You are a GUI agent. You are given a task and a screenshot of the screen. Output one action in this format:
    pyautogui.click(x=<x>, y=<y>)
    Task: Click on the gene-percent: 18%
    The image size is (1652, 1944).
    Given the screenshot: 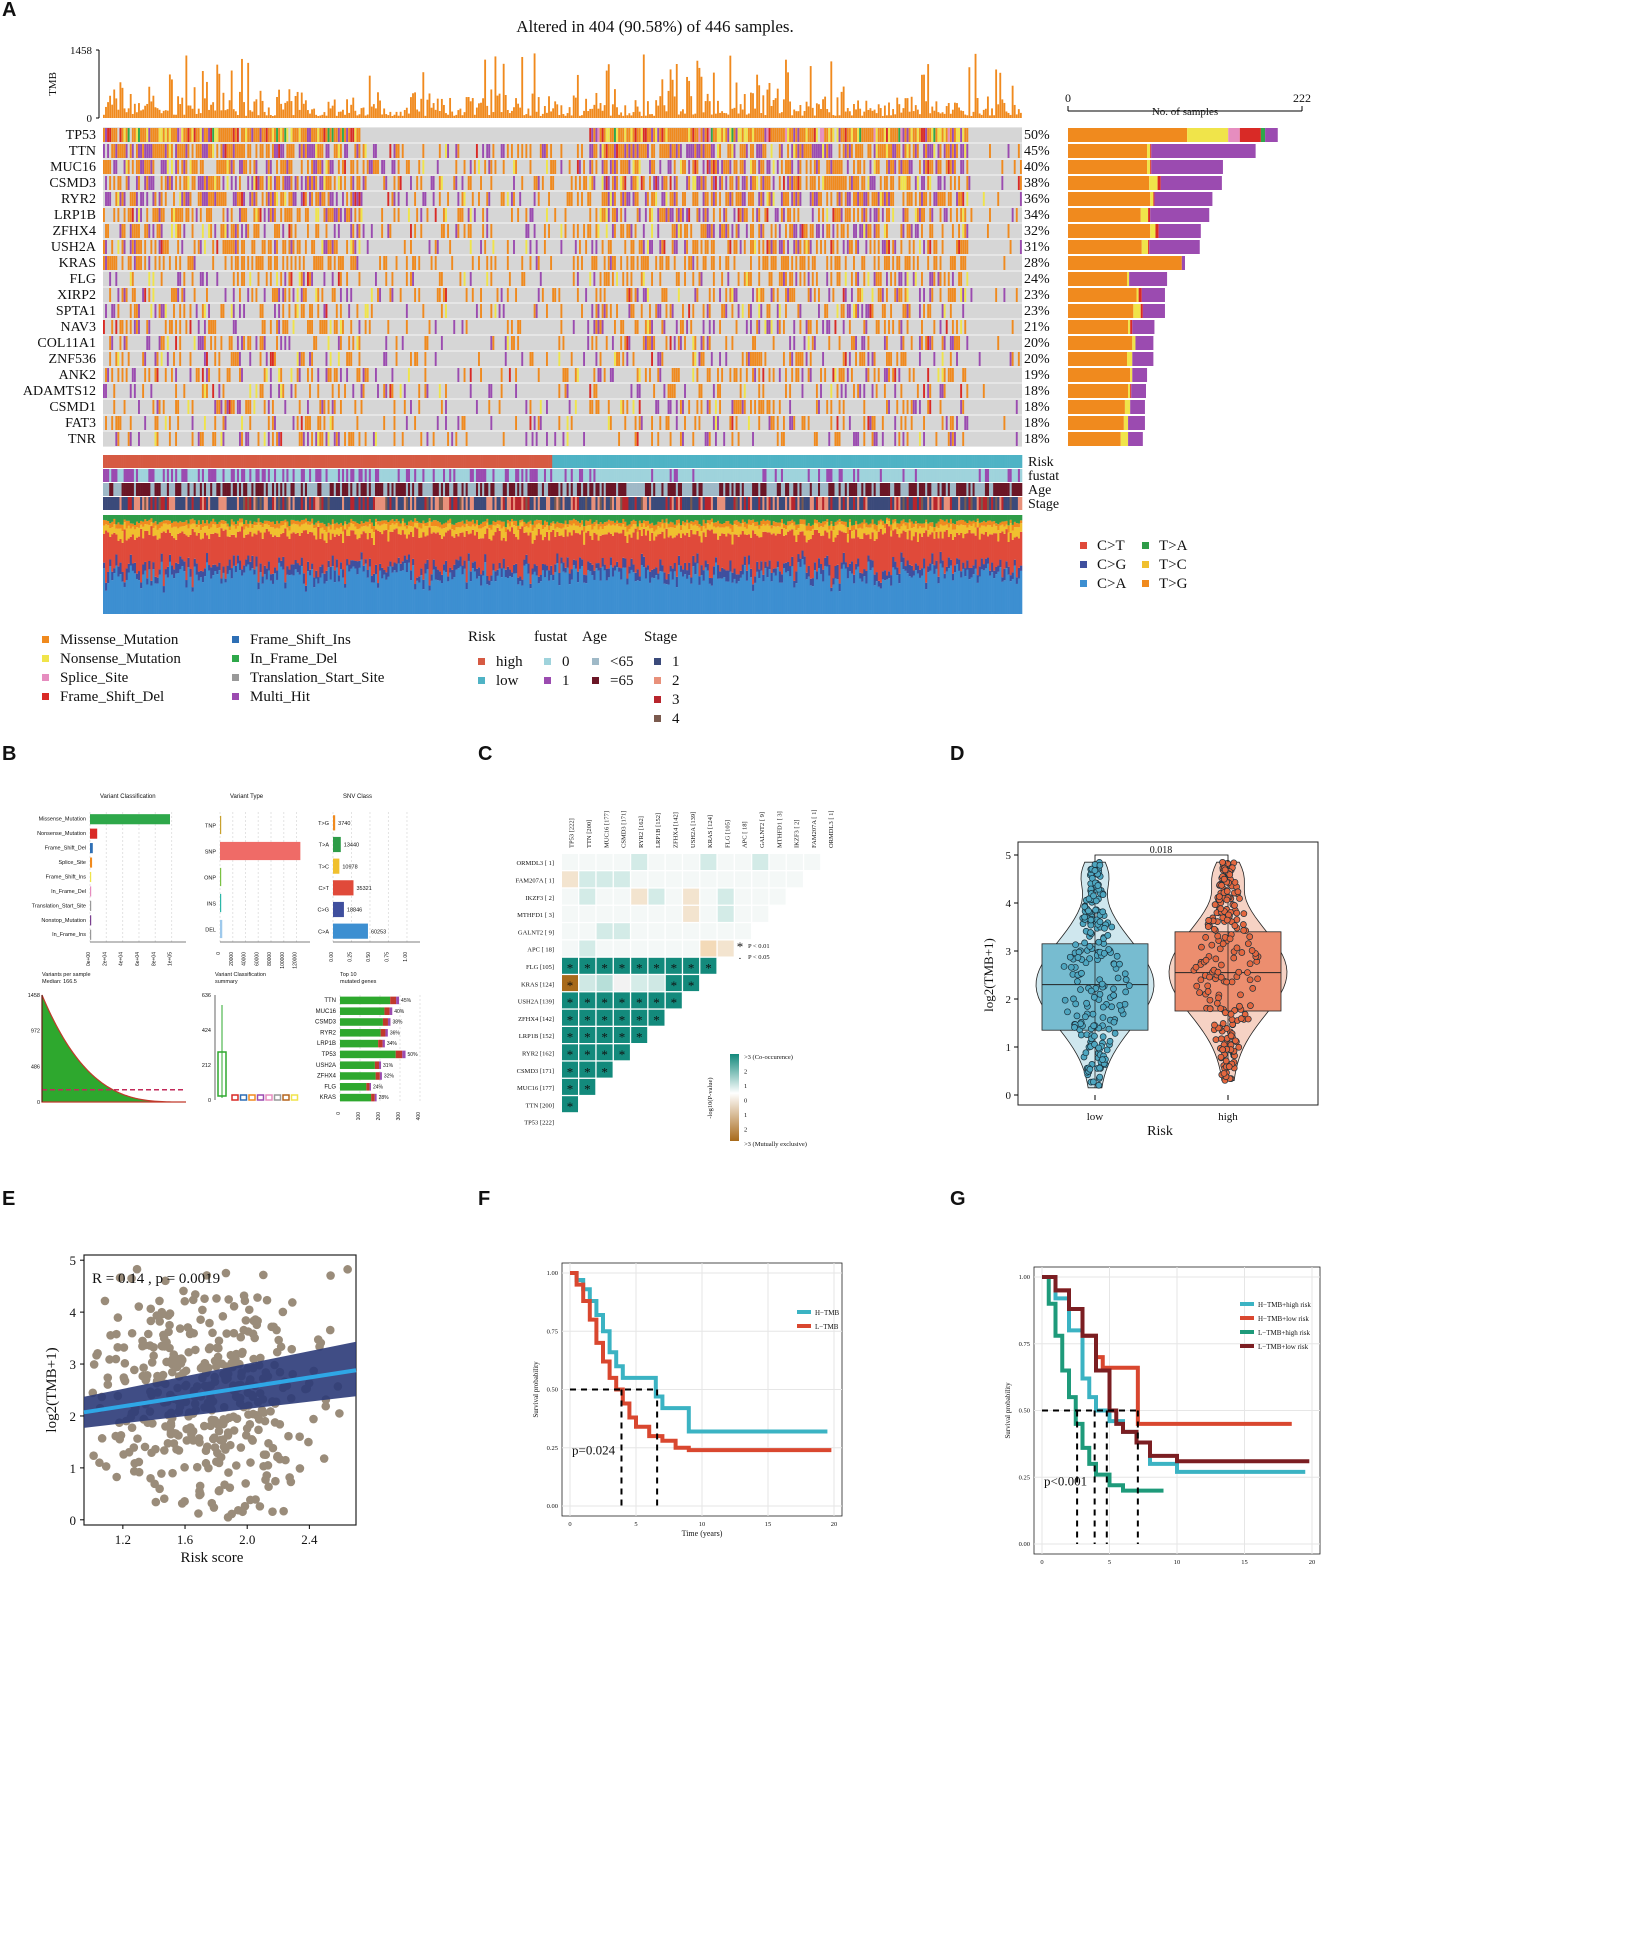 What is the action you would take?
    pyautogui.click(x=1037, y=439)
    